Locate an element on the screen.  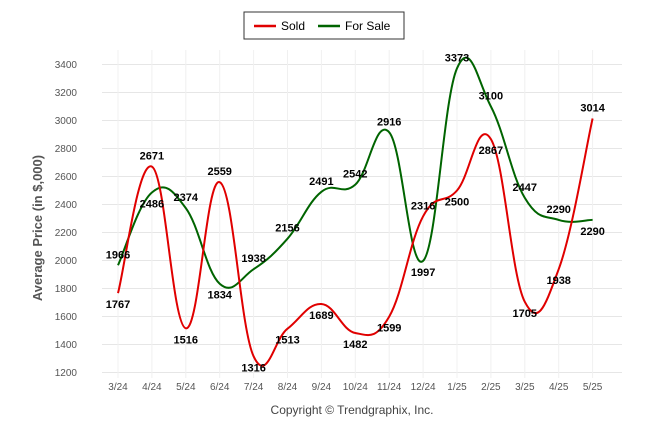
data-label-for-sale: 1938 is located at coordinates (253, 259).